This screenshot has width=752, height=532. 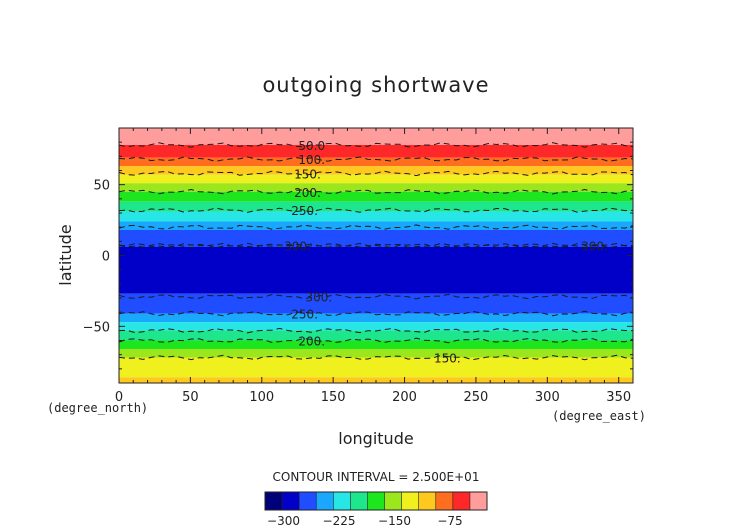 I want to click on x-tick-label-2: 100, so click(x=261, y=397).